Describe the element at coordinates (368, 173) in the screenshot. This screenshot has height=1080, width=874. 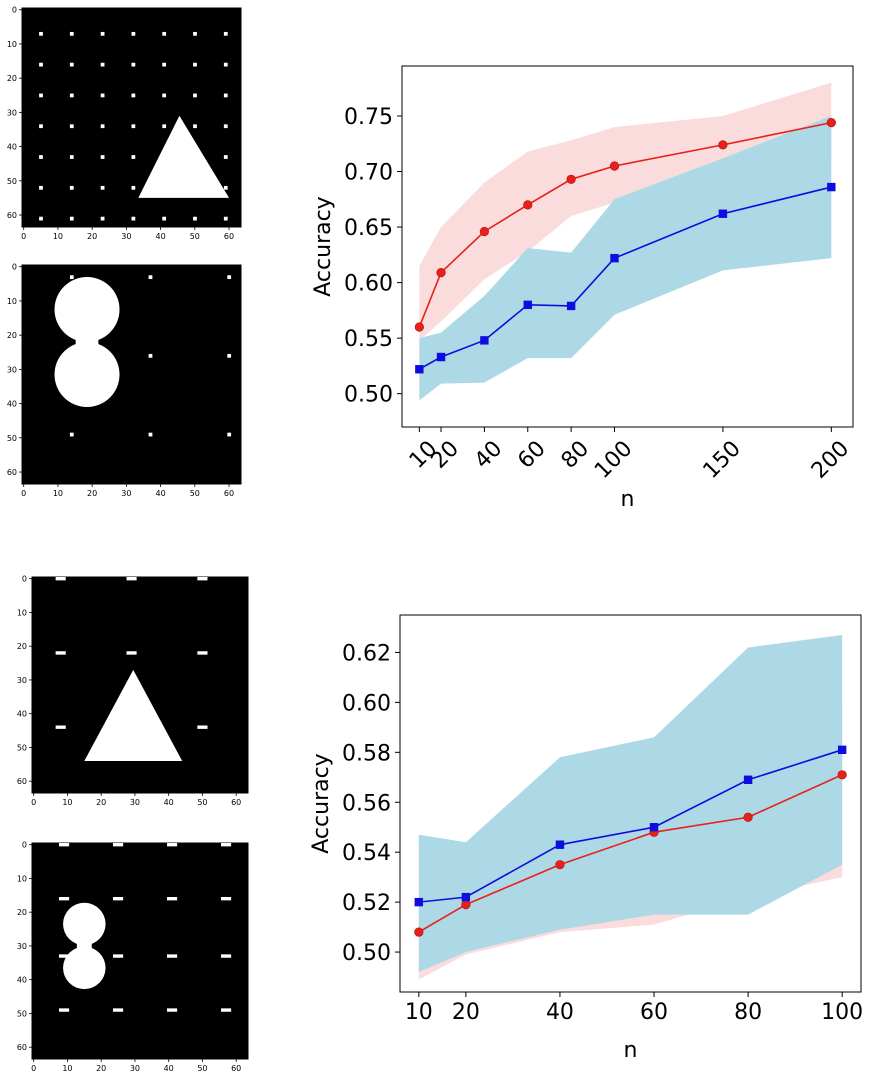
I see `y-tick-label: 0.70` at that location.